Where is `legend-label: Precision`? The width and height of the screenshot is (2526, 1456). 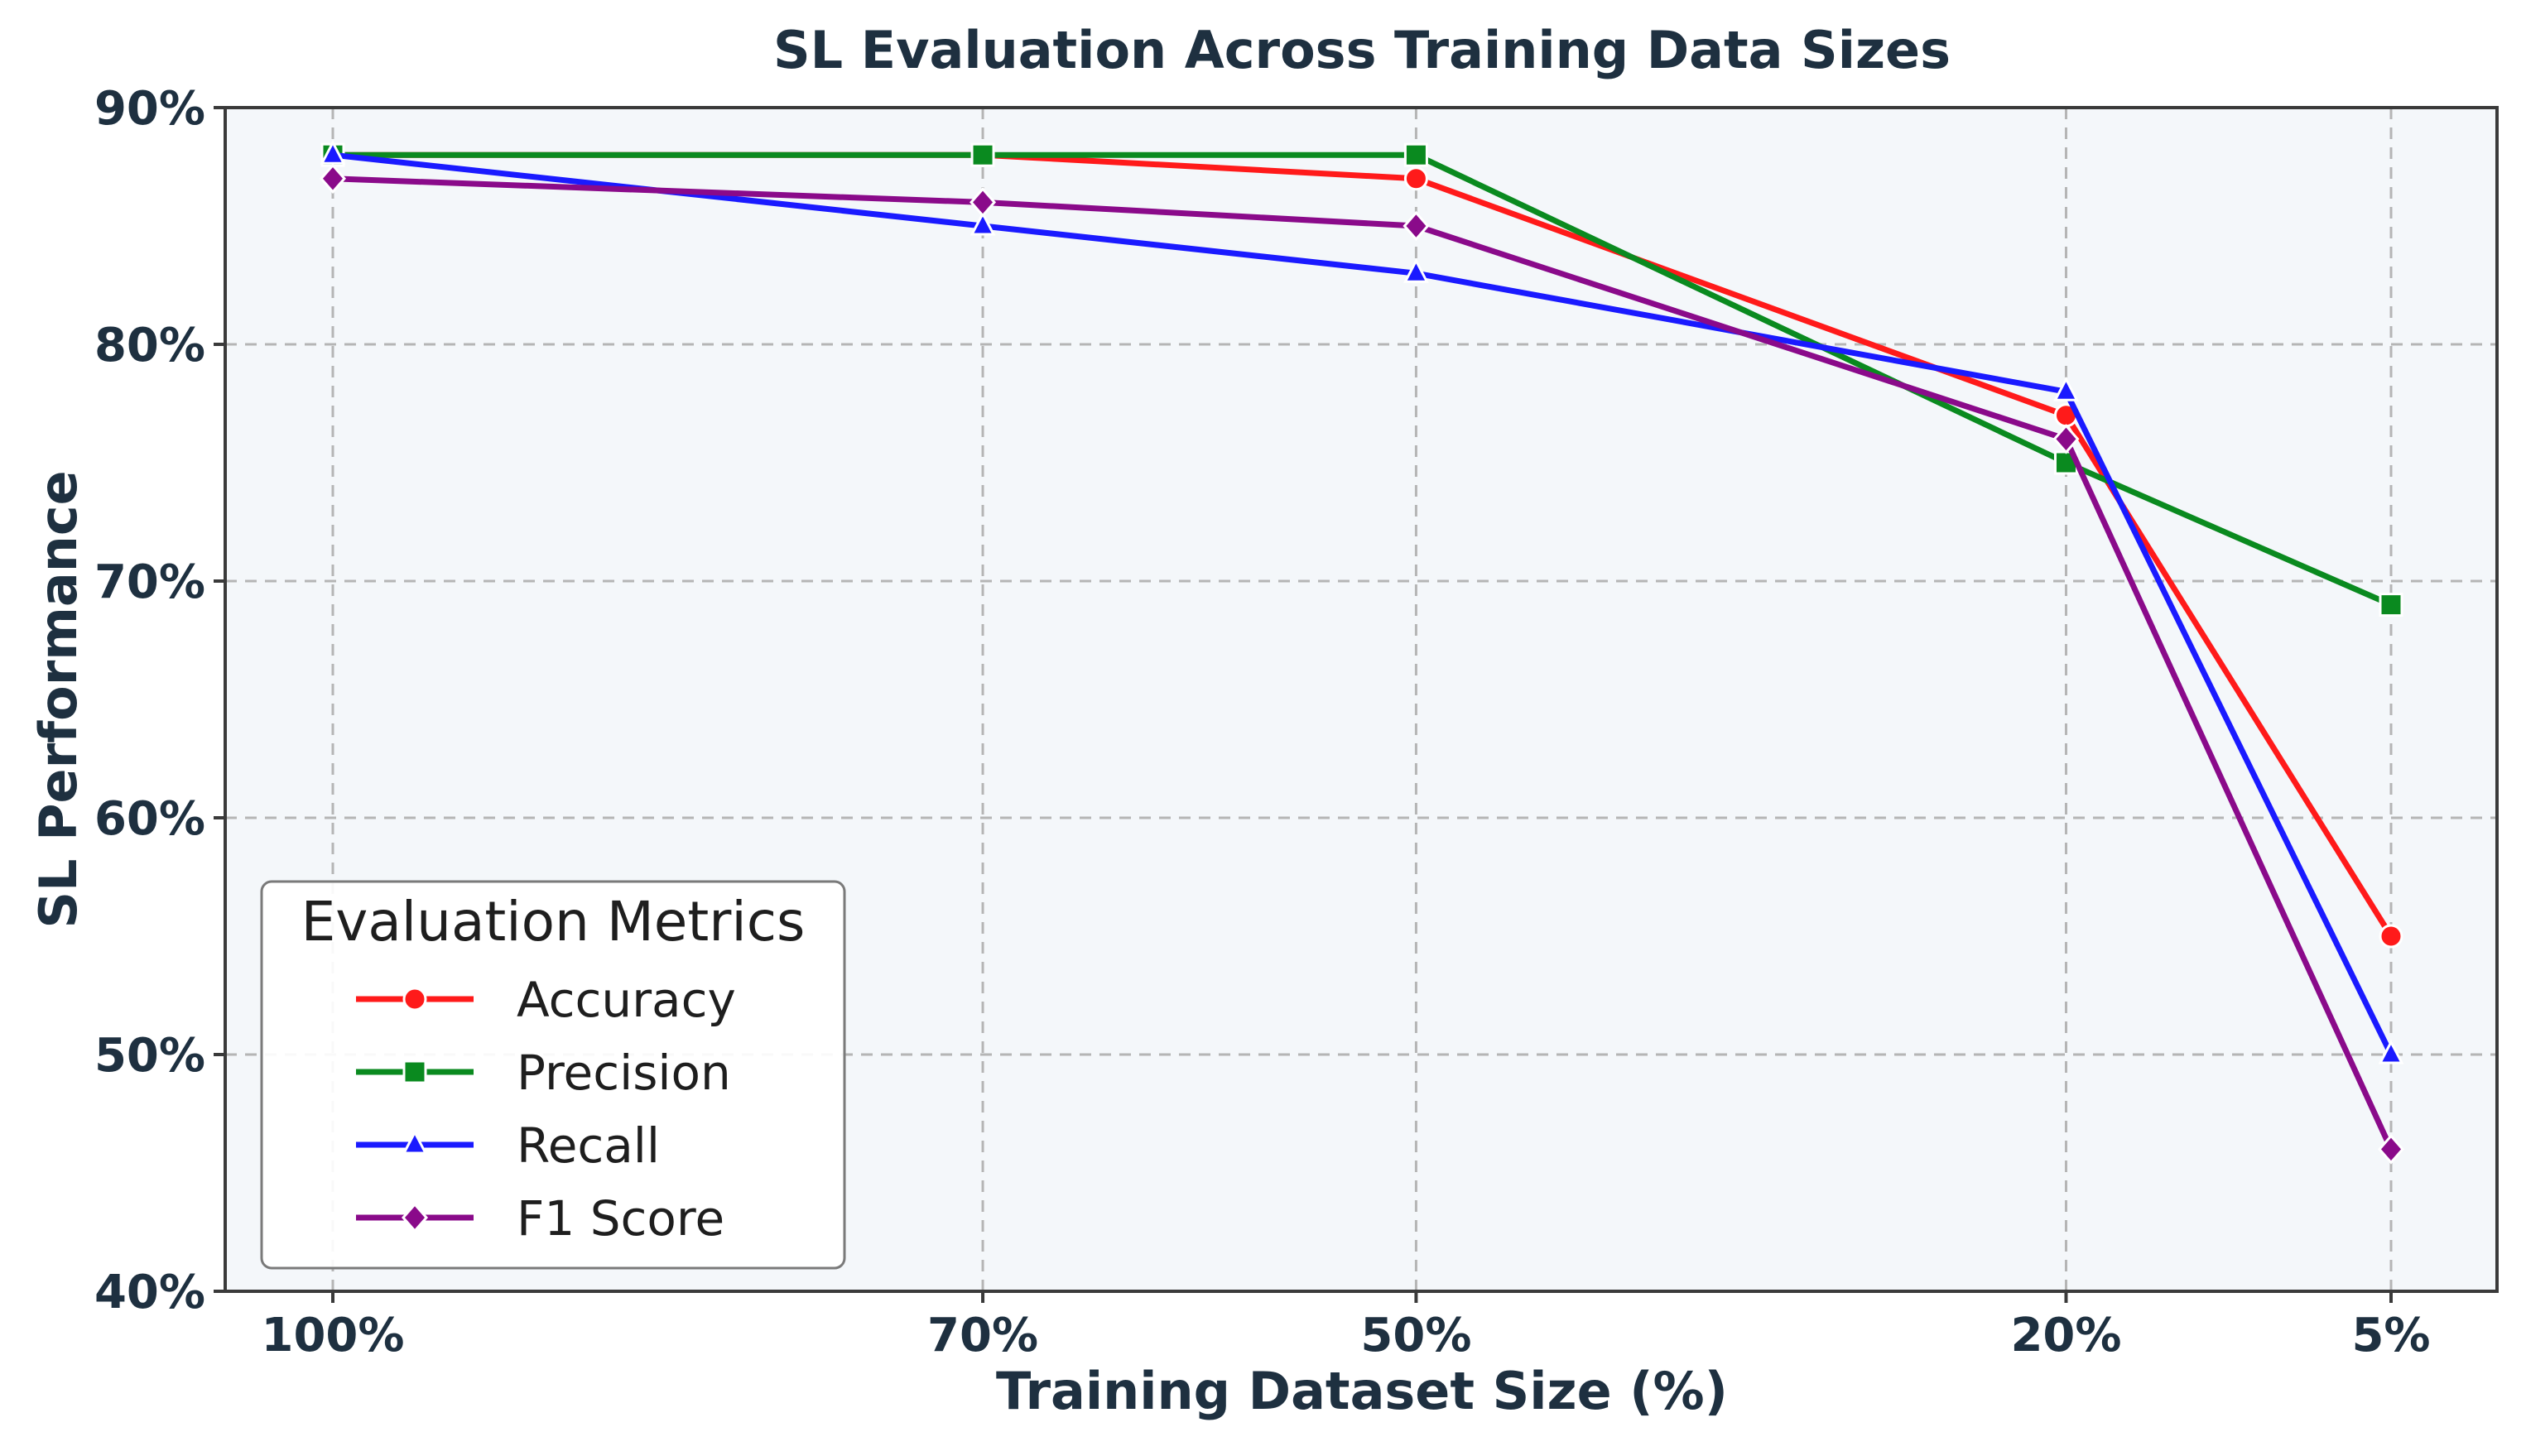
legend-label: Precision is located at coordinates (624, 1073).